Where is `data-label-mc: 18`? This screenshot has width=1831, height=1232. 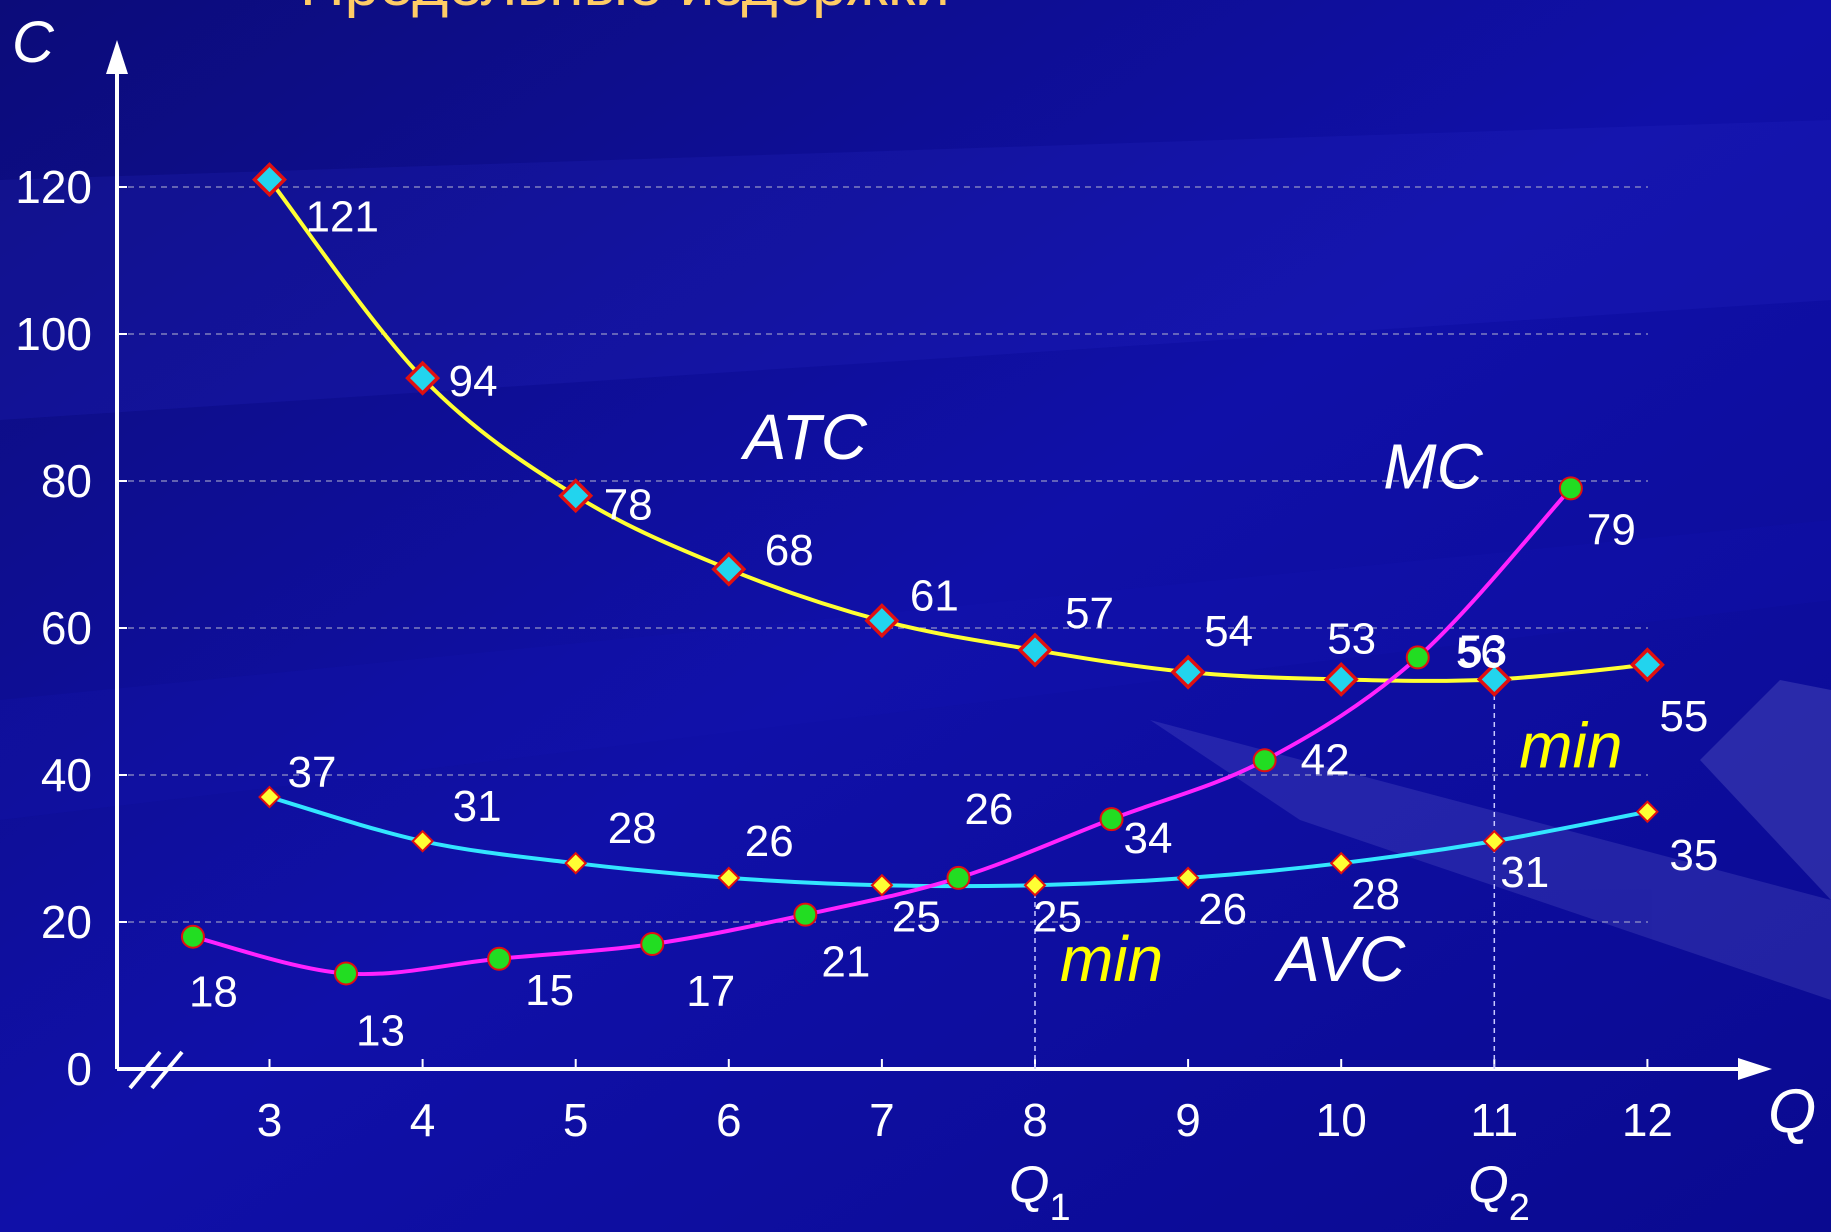 data-label-mc: 18 is located at coordinates (213, 992).